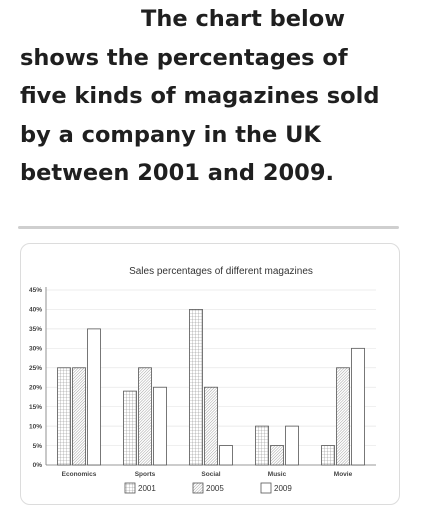  What do you see at coordinates (35, 290) in the screenshot?
I see `y-tick-label: 45%` at bounding box center [35, 290].